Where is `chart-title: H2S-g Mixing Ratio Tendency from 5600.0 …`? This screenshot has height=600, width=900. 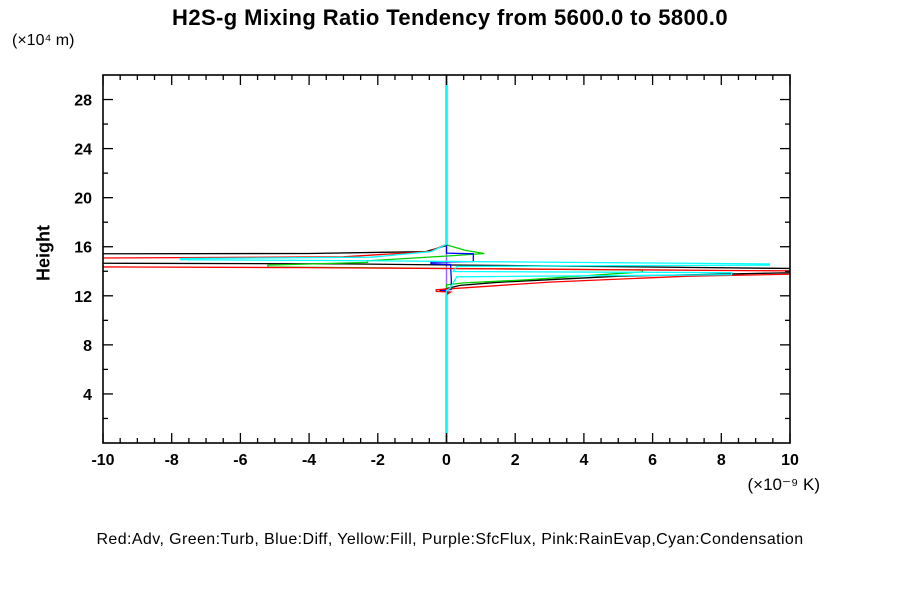 chart-title: H2S-g Mixing Ratio Tendency from 5600.0 … is located at coordinates (450, 17).